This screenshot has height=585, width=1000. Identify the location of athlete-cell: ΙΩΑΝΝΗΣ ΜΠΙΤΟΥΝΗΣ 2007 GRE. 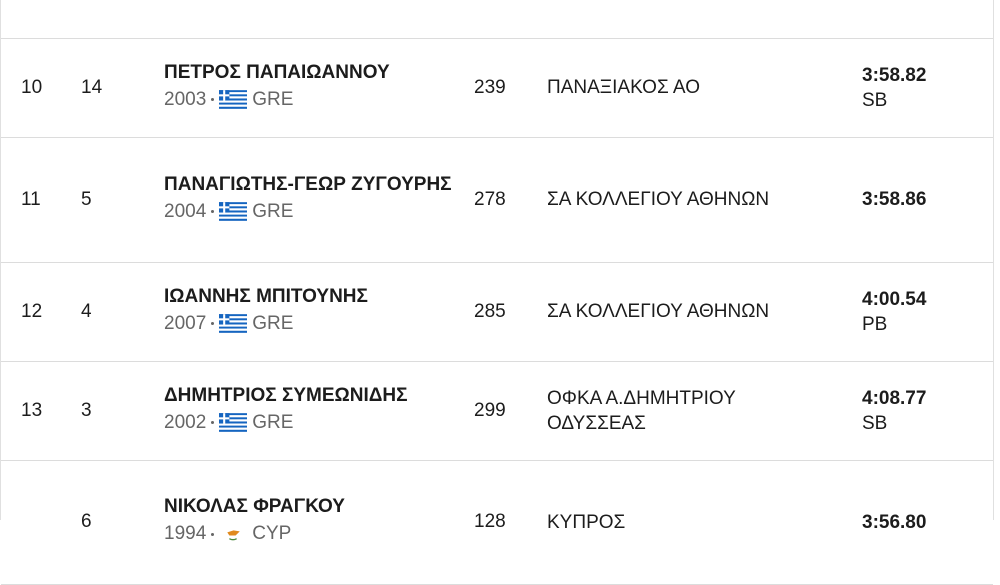
(309, 311).